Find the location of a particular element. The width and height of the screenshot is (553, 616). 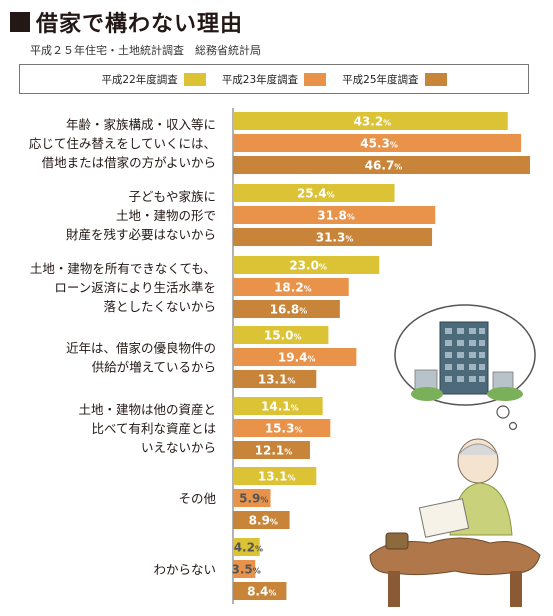

data-label-1-2: 31.3% is located at coordinates (335, 238).